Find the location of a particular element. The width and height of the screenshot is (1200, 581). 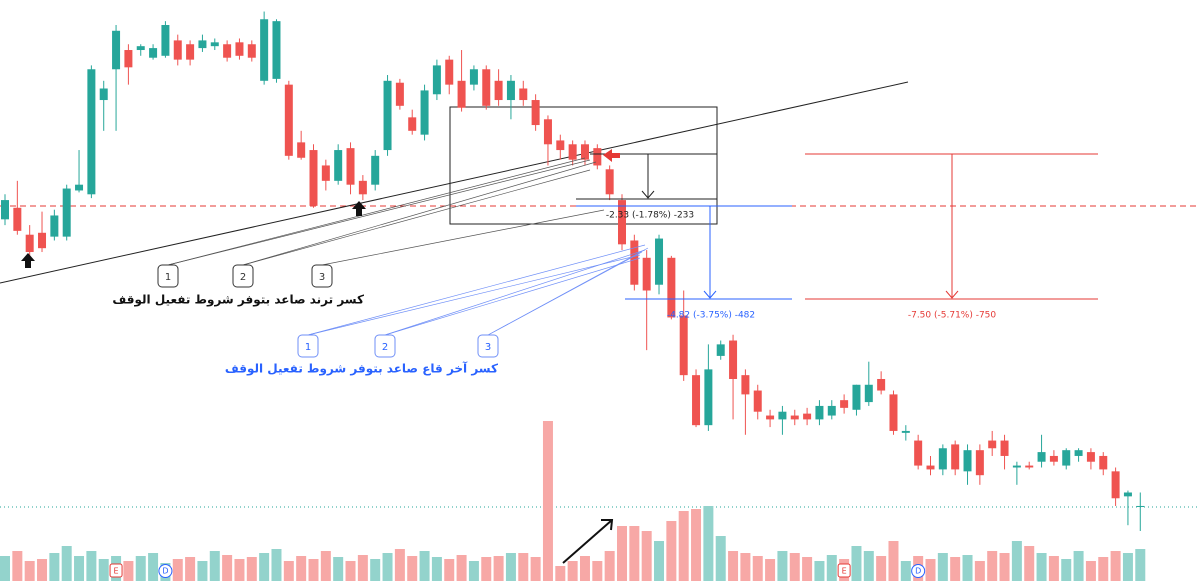

volume-arrow is located at coordinates (587, 541).